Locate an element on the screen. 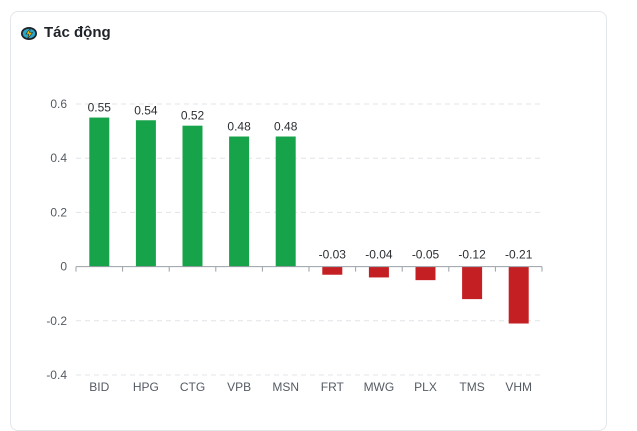 This screenshot has height=431, width=637. bar-hpg is located at coordinates (145, 193).